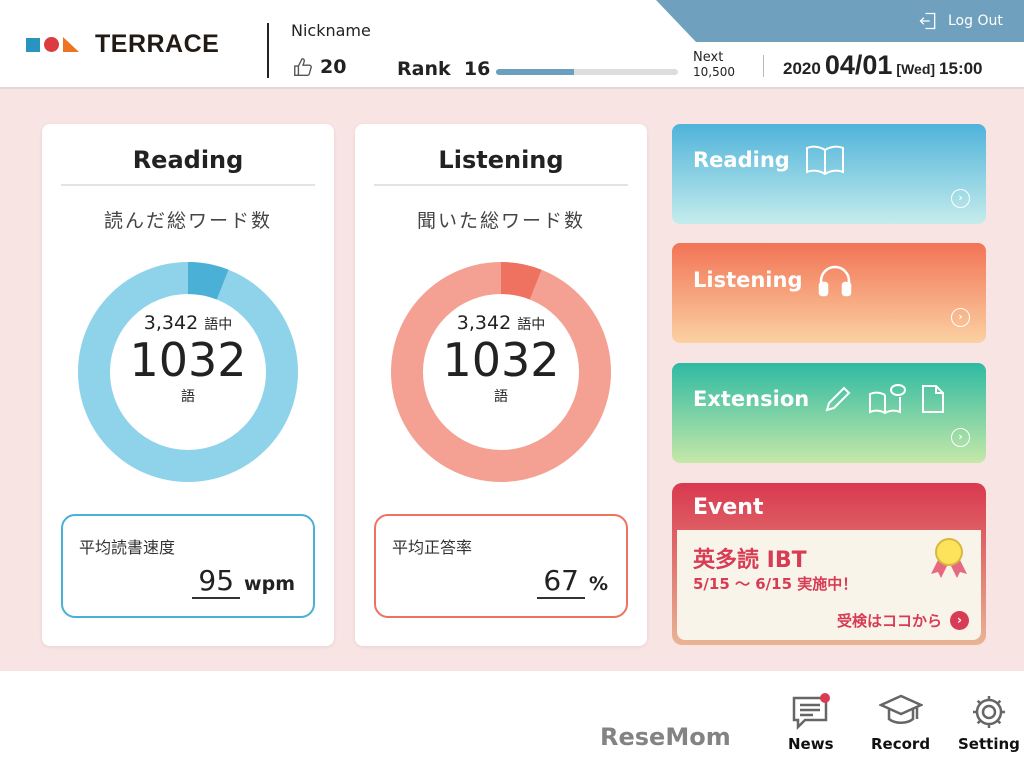 Image resolution: width=1024 pixels, height=768 pixels. Describe the element at coordinates (477, 69) in the screenshot. I see `rank-value: 16` at that location.